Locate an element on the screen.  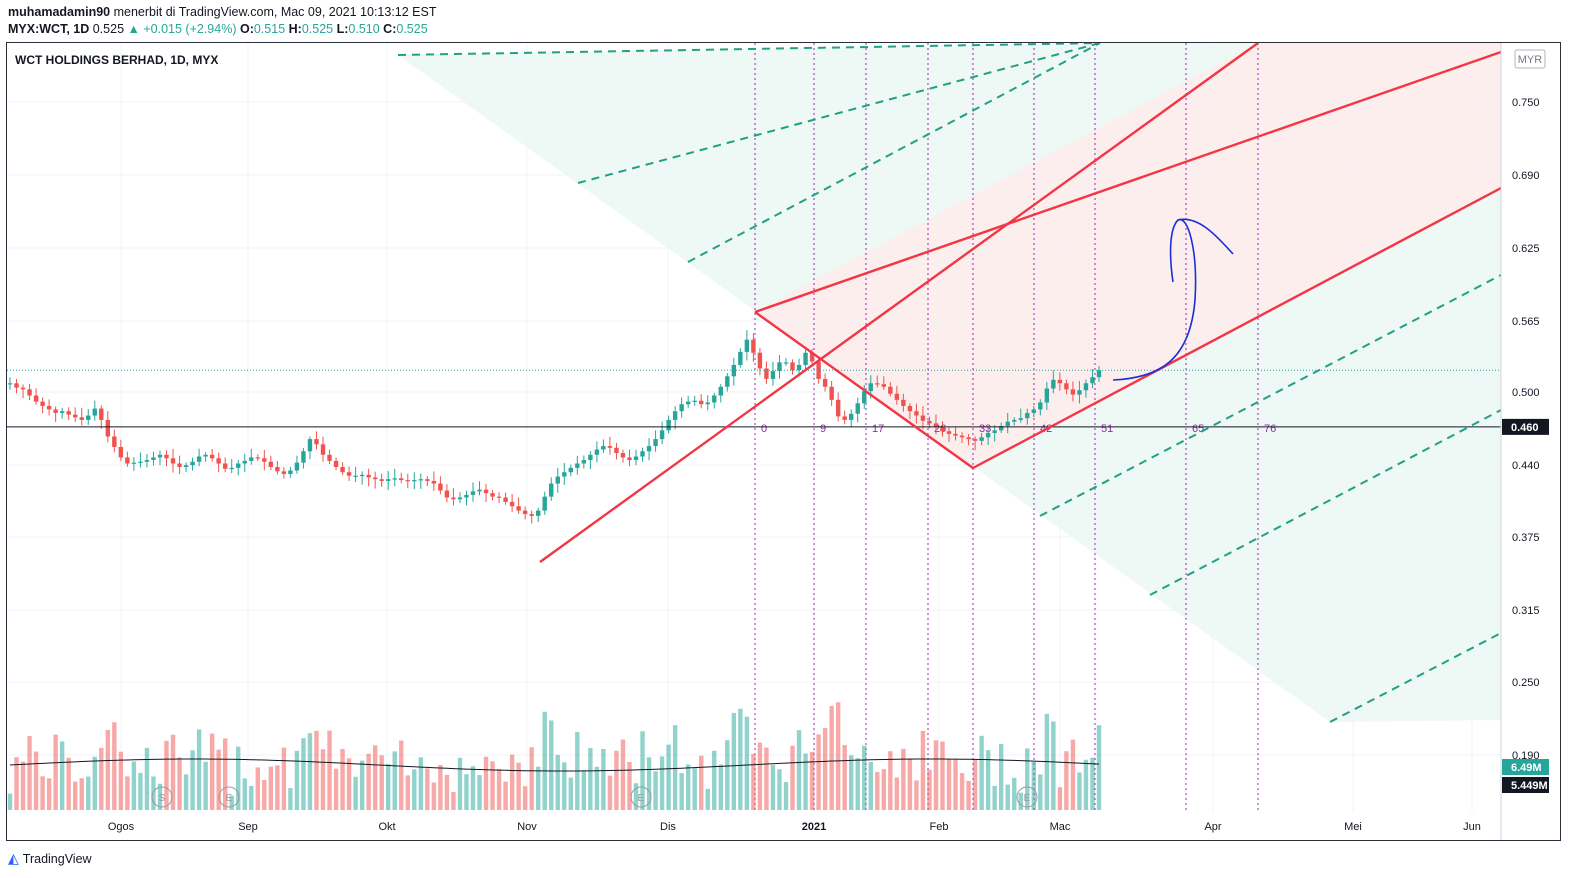
price-tick-label: 0.315 is located at coordinates (1526, 611).